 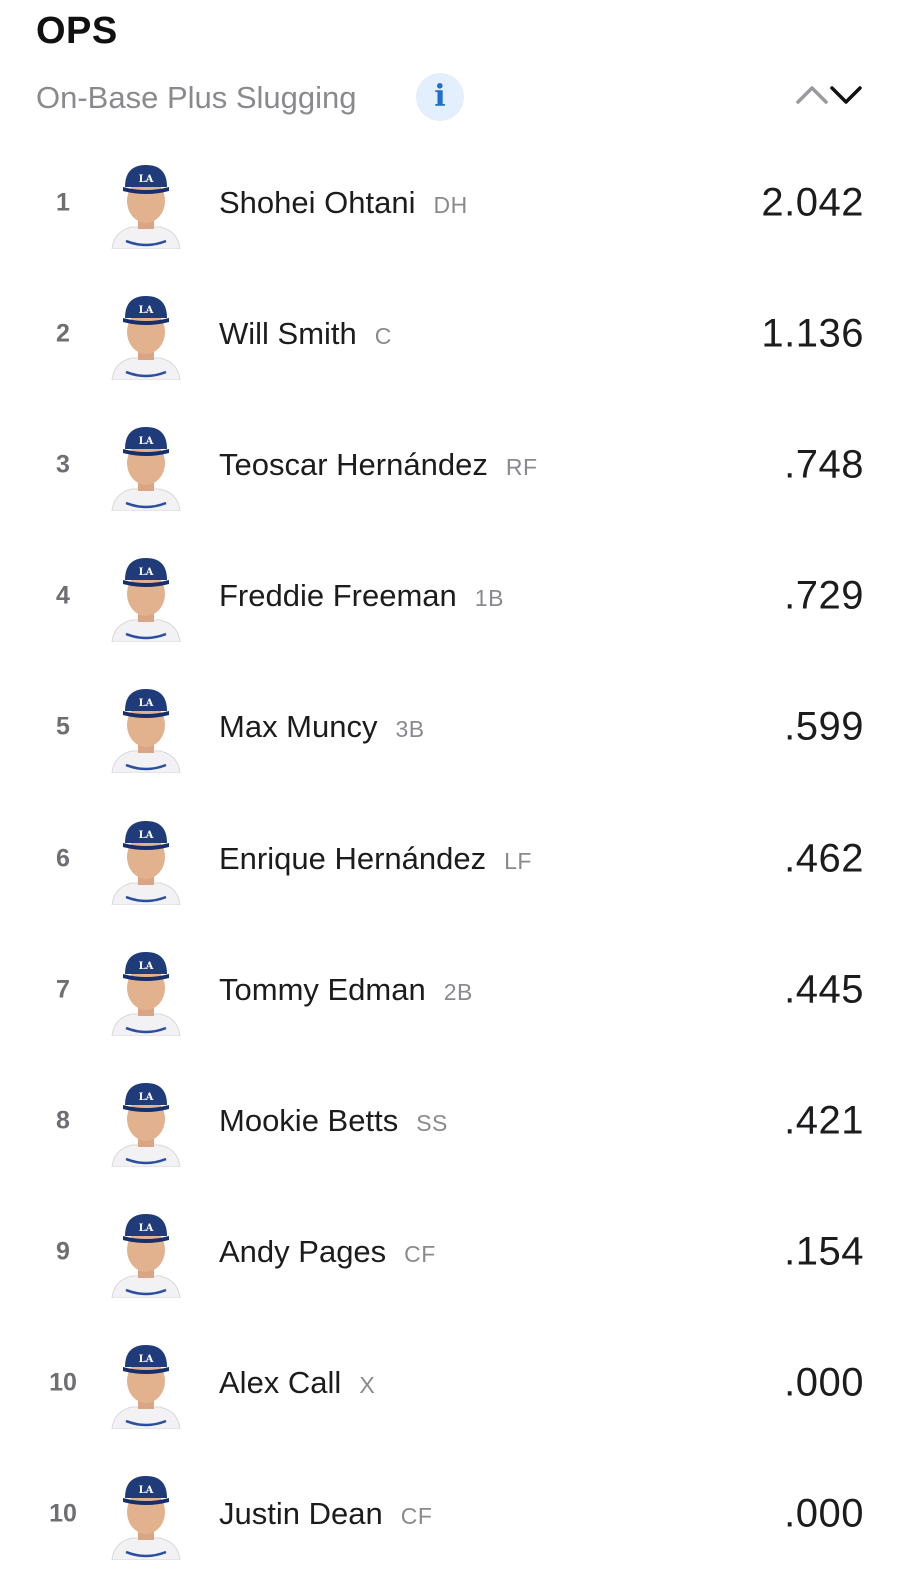 I want to click on player-row: 7 LA Tommy Edman 2B .445, so click(x=450, y=989).